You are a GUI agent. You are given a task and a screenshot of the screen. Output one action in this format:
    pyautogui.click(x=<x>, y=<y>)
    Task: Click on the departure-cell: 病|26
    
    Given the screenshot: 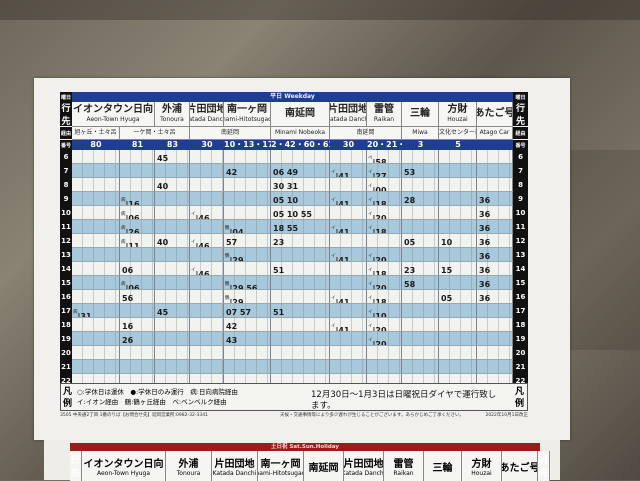 What is the action you would take?
    pyautogui.click(x=137, y=227)
    